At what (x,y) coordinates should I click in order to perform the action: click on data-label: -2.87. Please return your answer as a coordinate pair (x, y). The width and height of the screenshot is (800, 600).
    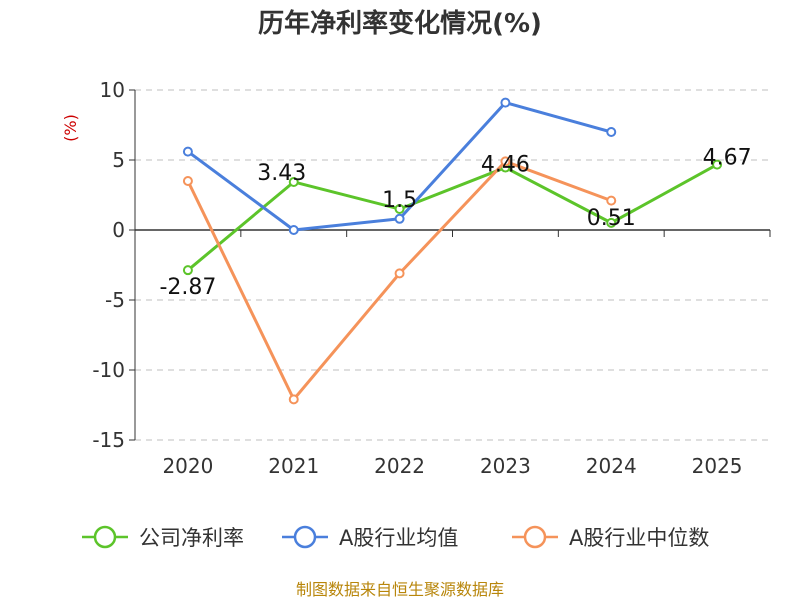
    Looking at the image, I should click on (187, 287).